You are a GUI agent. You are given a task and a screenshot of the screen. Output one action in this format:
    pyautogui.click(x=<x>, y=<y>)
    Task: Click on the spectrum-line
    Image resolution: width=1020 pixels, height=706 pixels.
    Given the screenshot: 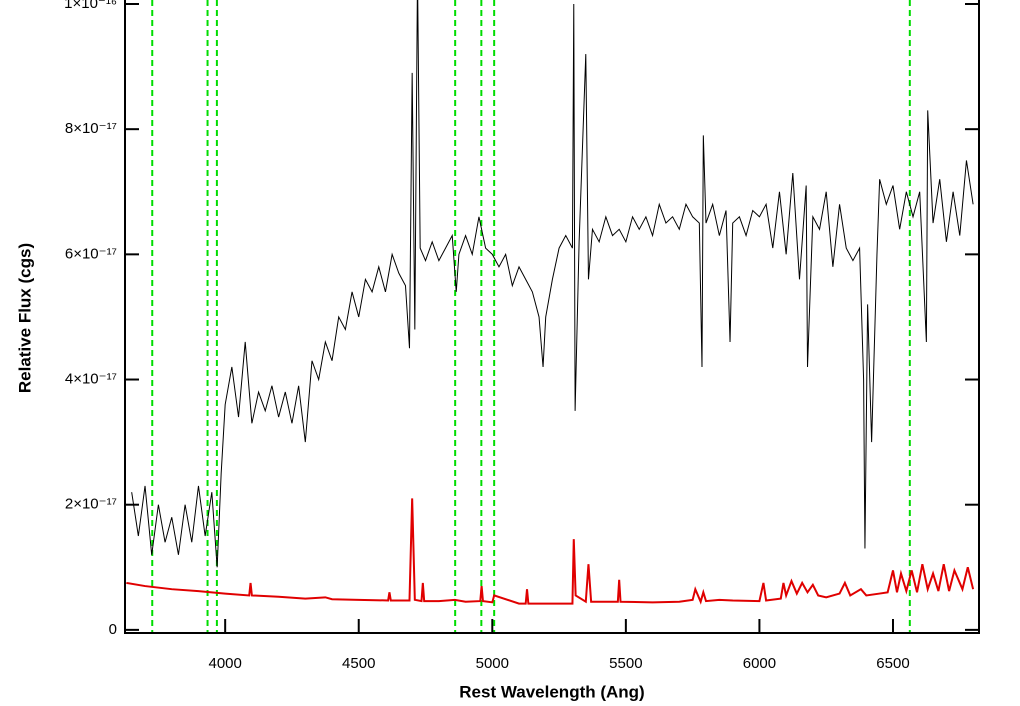 What is the action you would take?
    pyautogui.click(x=550, y=551)
    